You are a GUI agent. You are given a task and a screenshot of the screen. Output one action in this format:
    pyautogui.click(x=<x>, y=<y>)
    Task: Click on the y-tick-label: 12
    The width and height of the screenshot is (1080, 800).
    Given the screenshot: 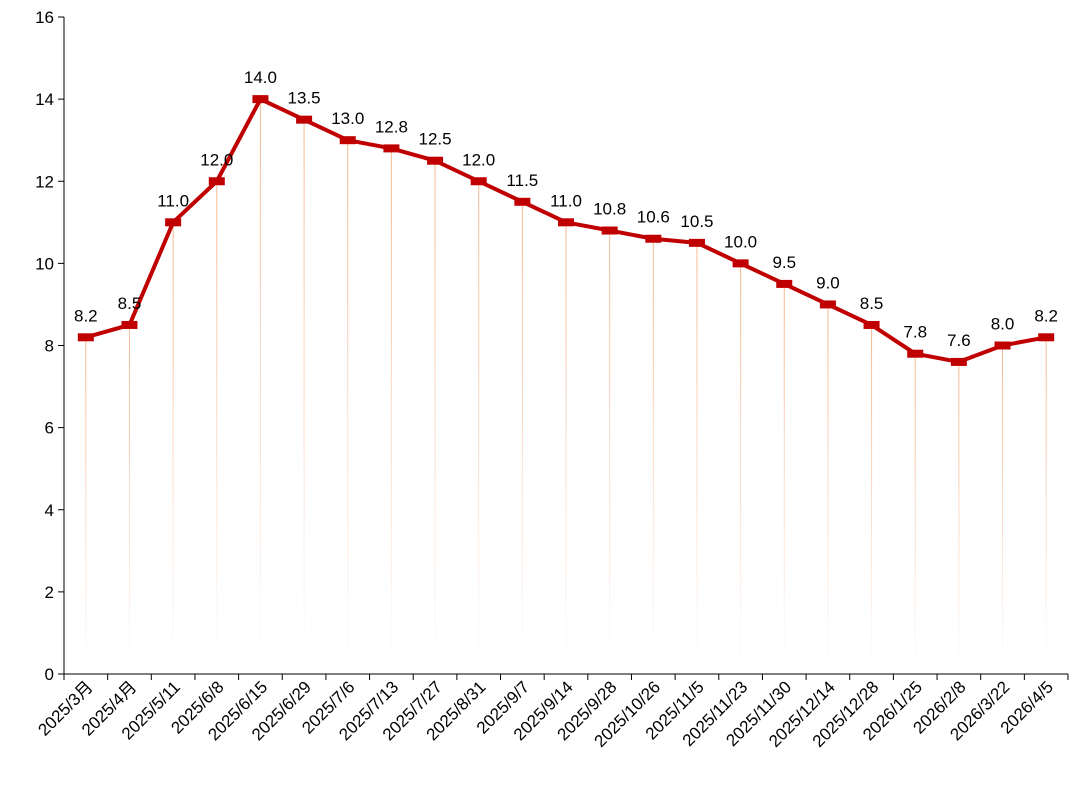 What is the action you would take?
    pyautogui.click(x=44, y=181)
    